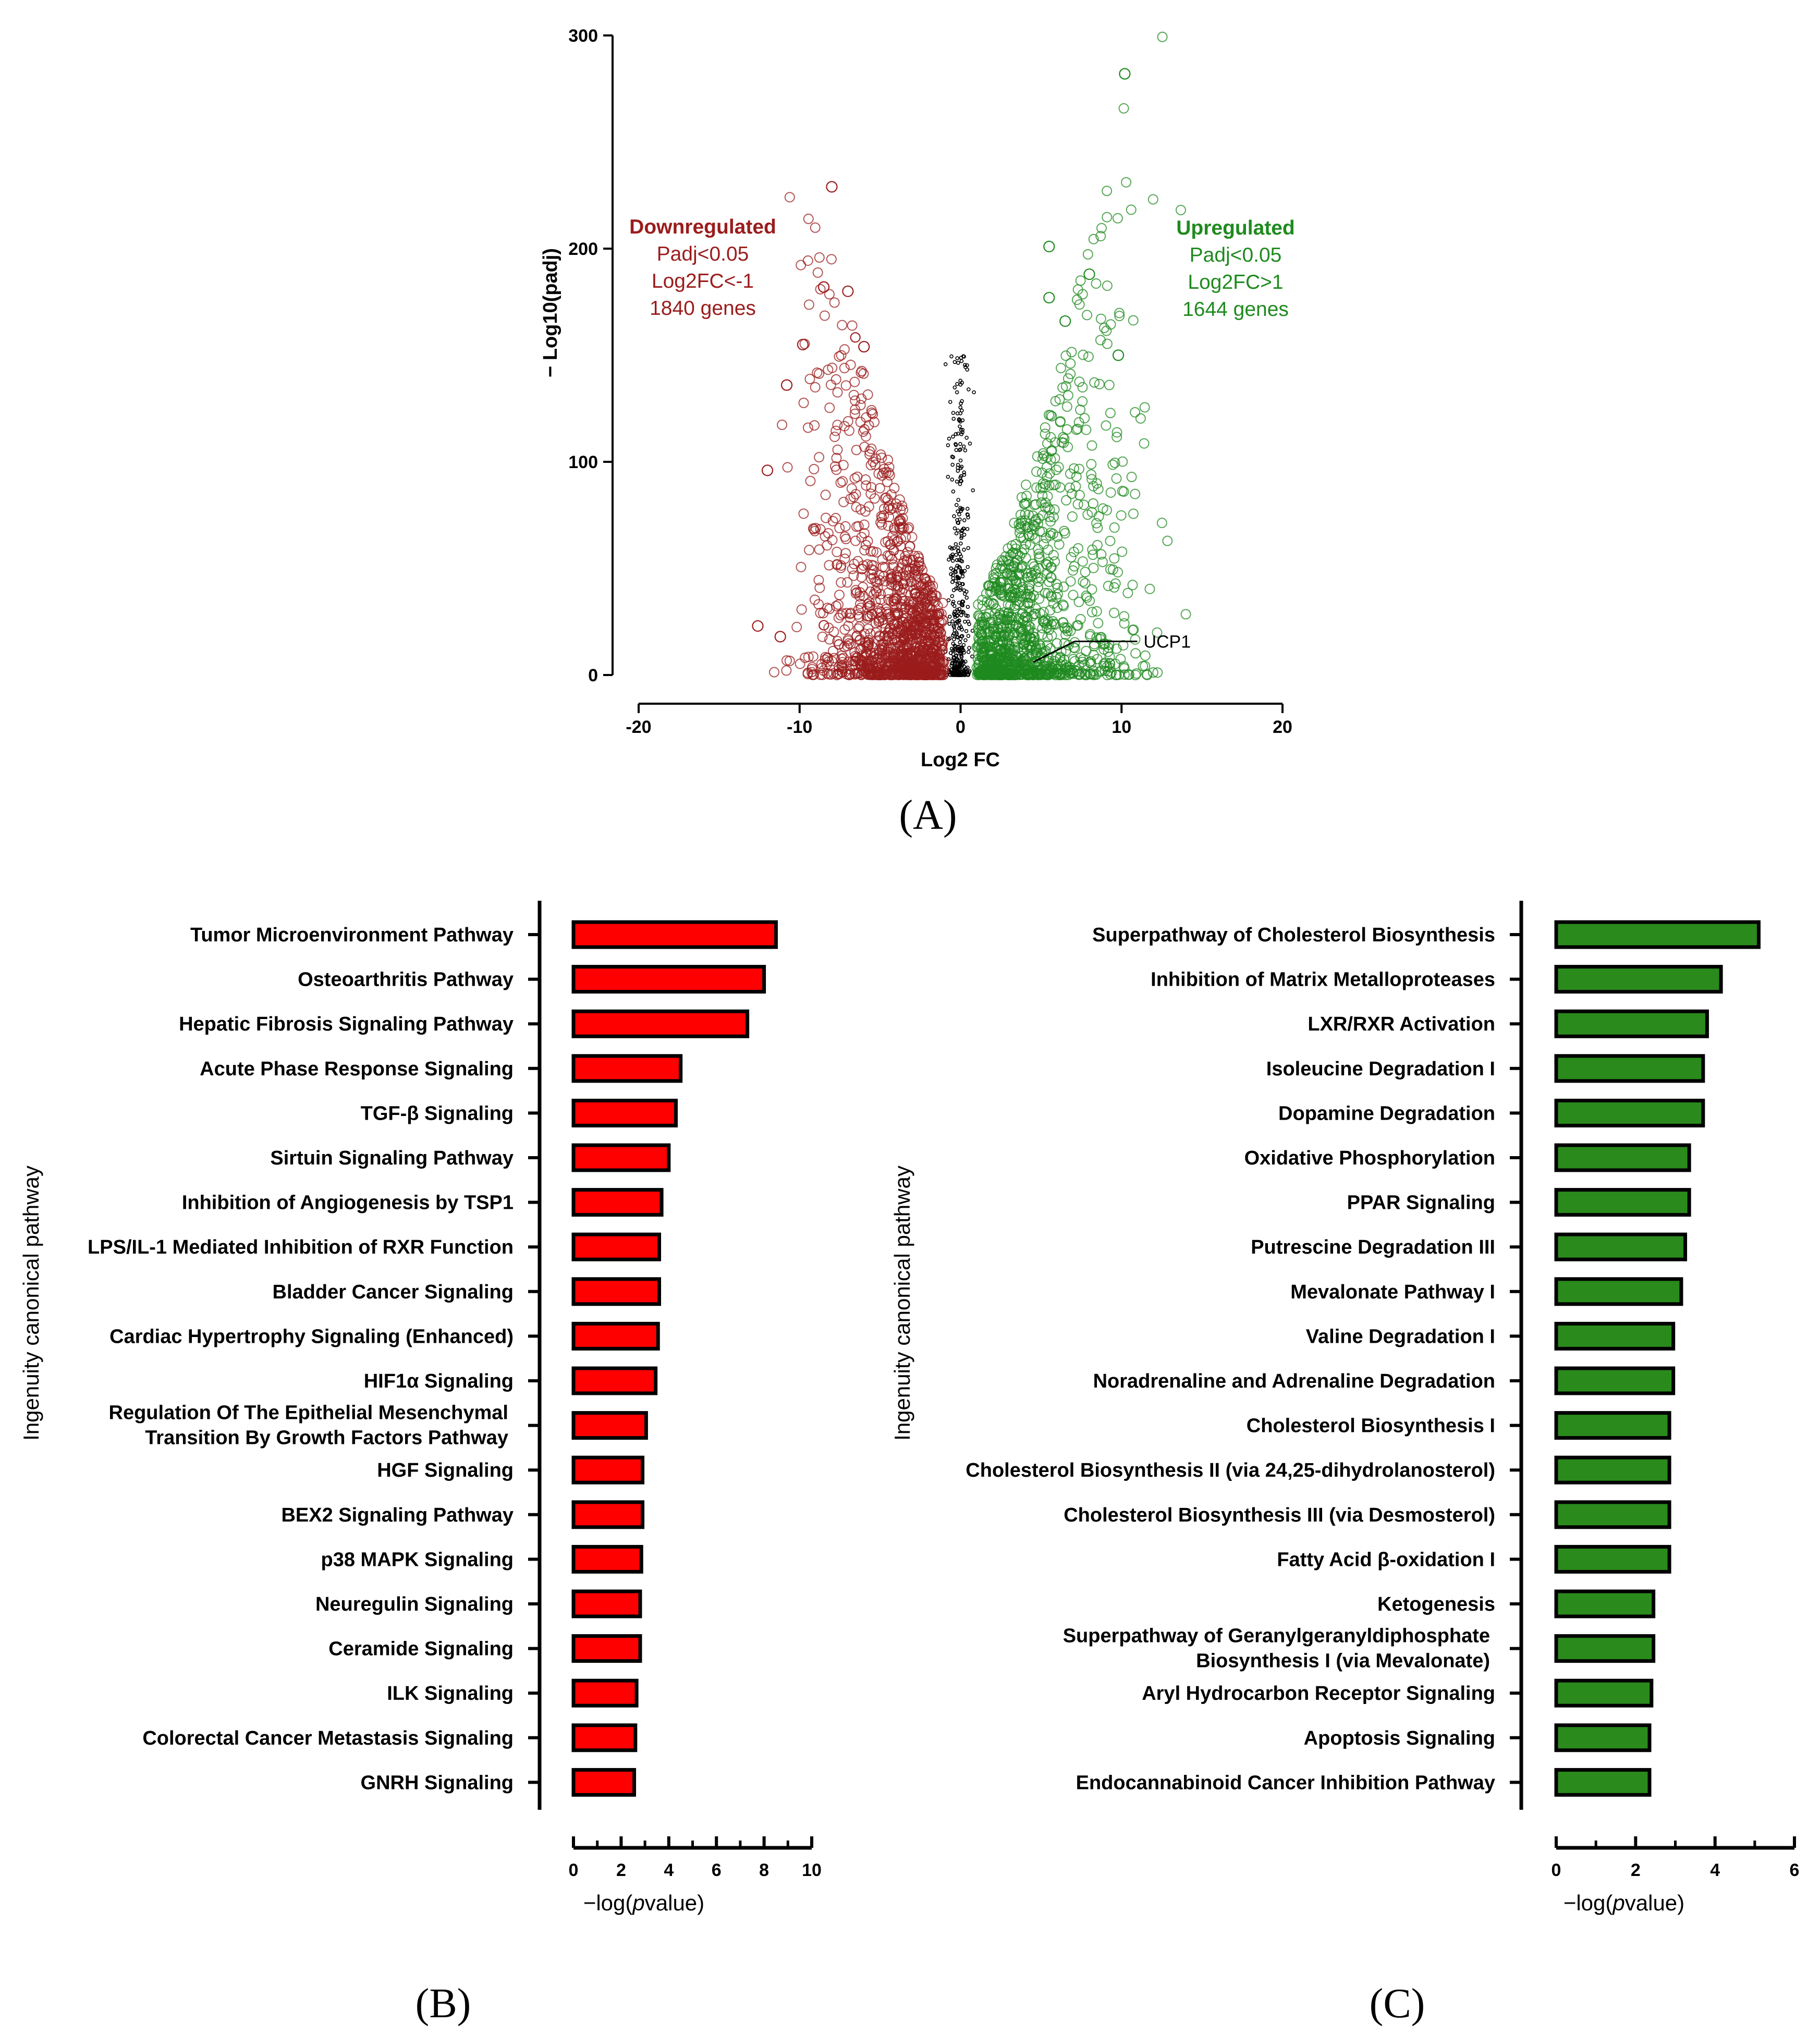 This screenshot has width=1820, height=2036. What do you see at coordinates (1654, 1391) in the screenshot?
I see `axes-c: 0 2 4 6` at bounding box center [1654, 1391].